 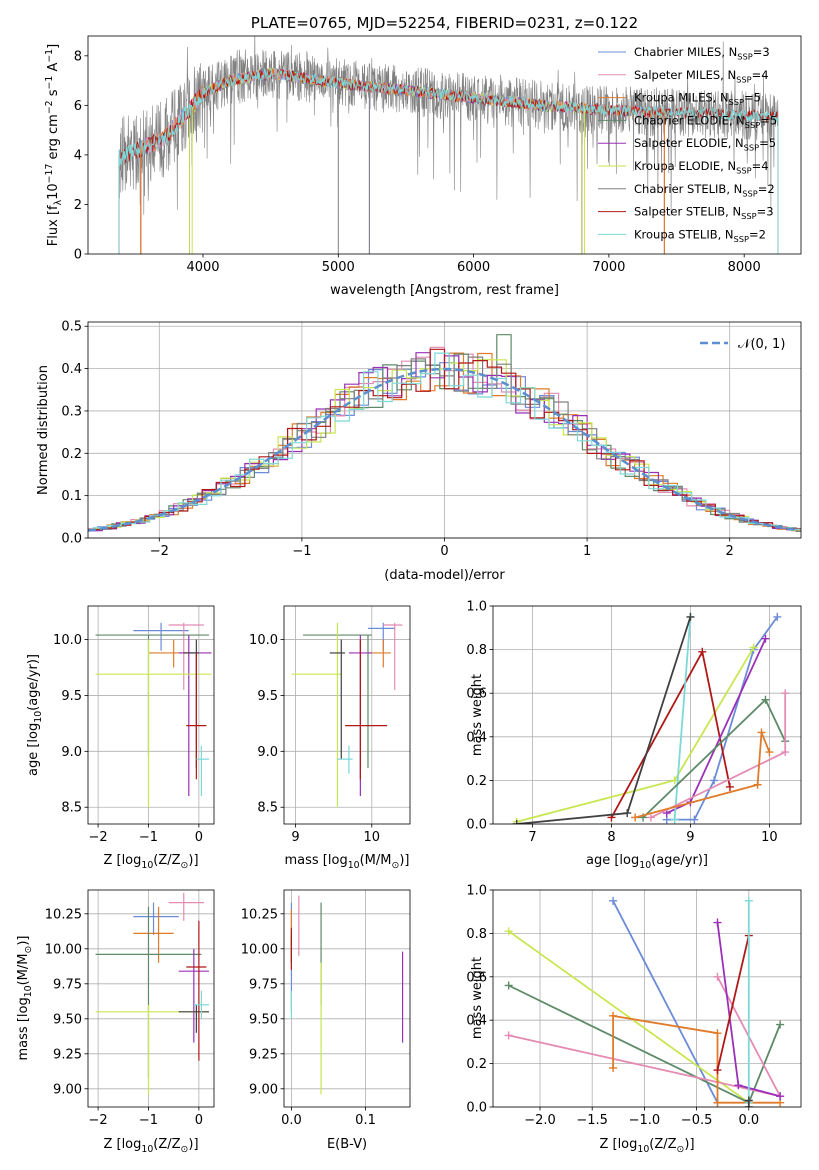 What do you see at coordinates (689, 1144) in the screenshot?
I see `weight-vs-Z-xlabel-part: )]` at bounding box center [689, 1144].